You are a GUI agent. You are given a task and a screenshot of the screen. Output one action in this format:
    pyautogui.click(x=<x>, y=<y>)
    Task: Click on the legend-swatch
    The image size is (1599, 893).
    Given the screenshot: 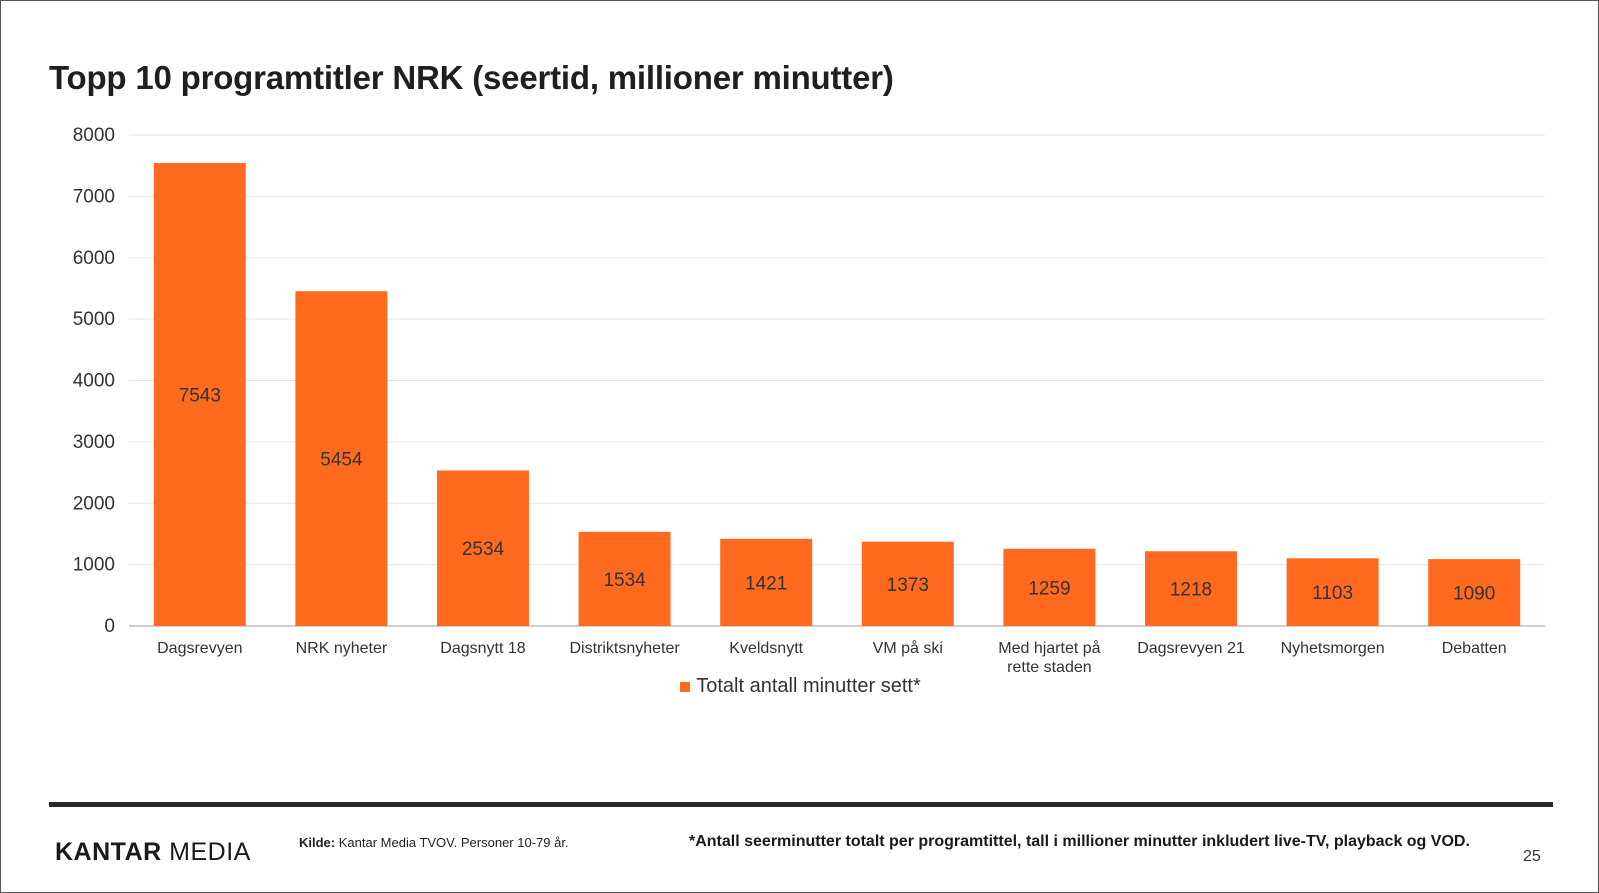 What is the action you would take?
    pyautogui.click(x=685, y=686)
    